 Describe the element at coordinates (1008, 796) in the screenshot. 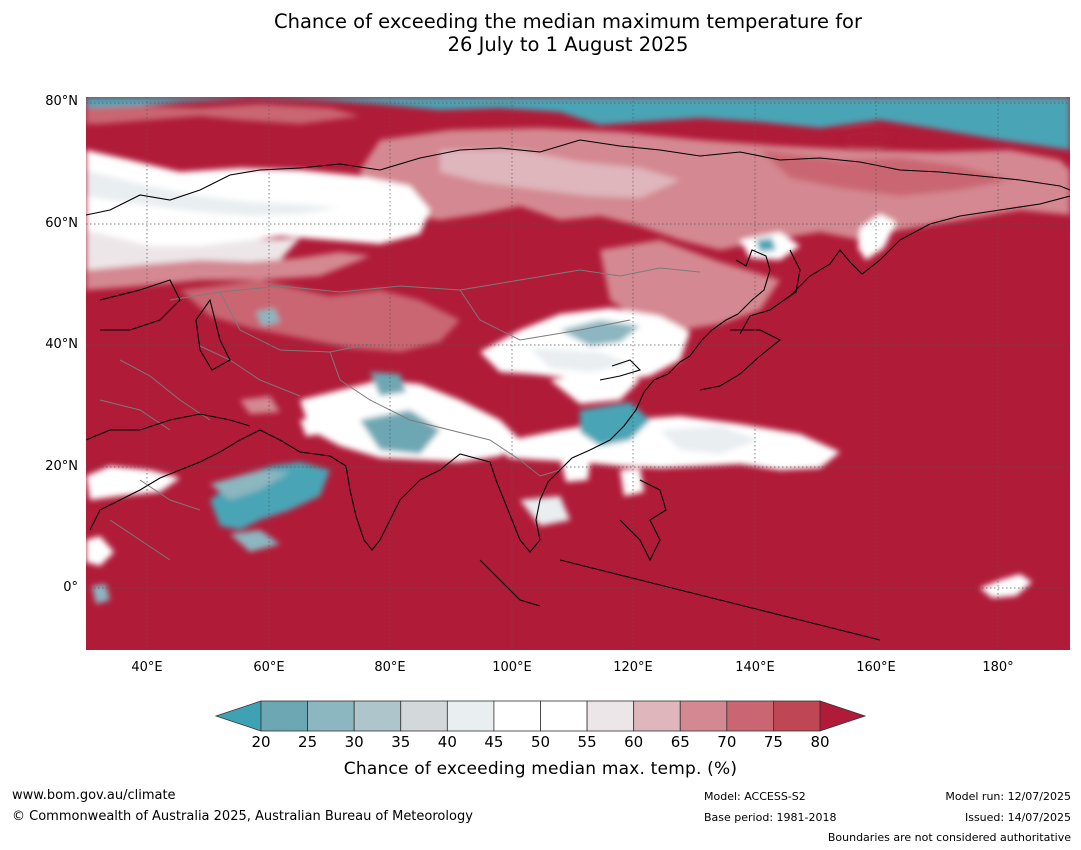

I see `model-run-date: Model run: 12/07/2025` at that location.